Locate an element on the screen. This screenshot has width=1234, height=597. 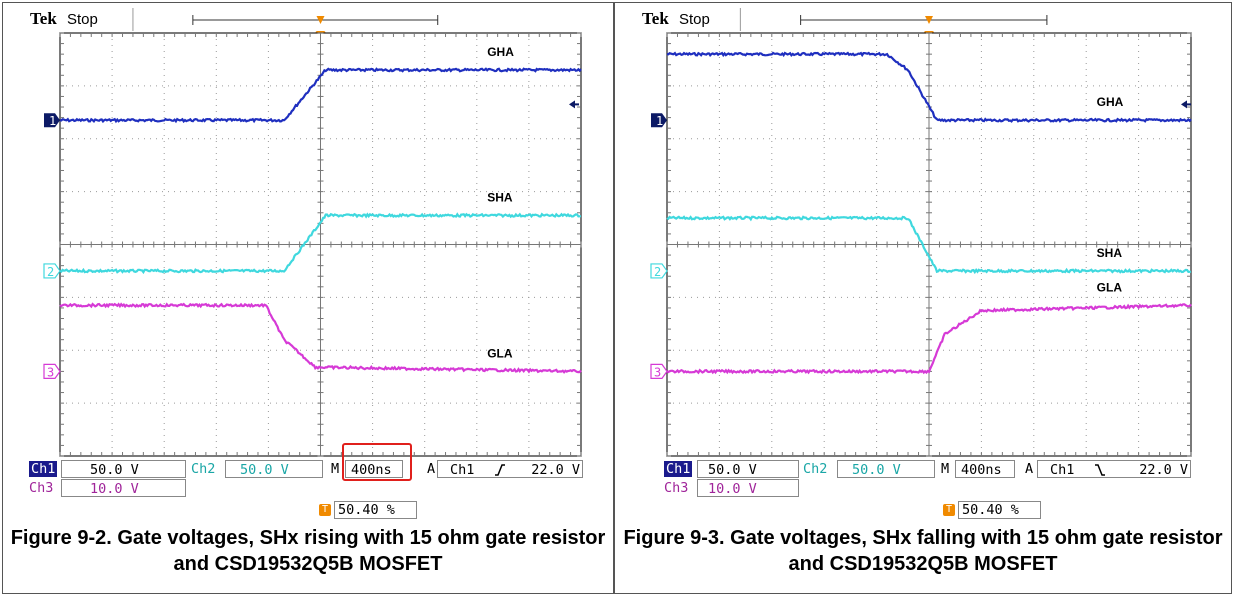
falling-edge-icon is located at coordinates (1100, 470).